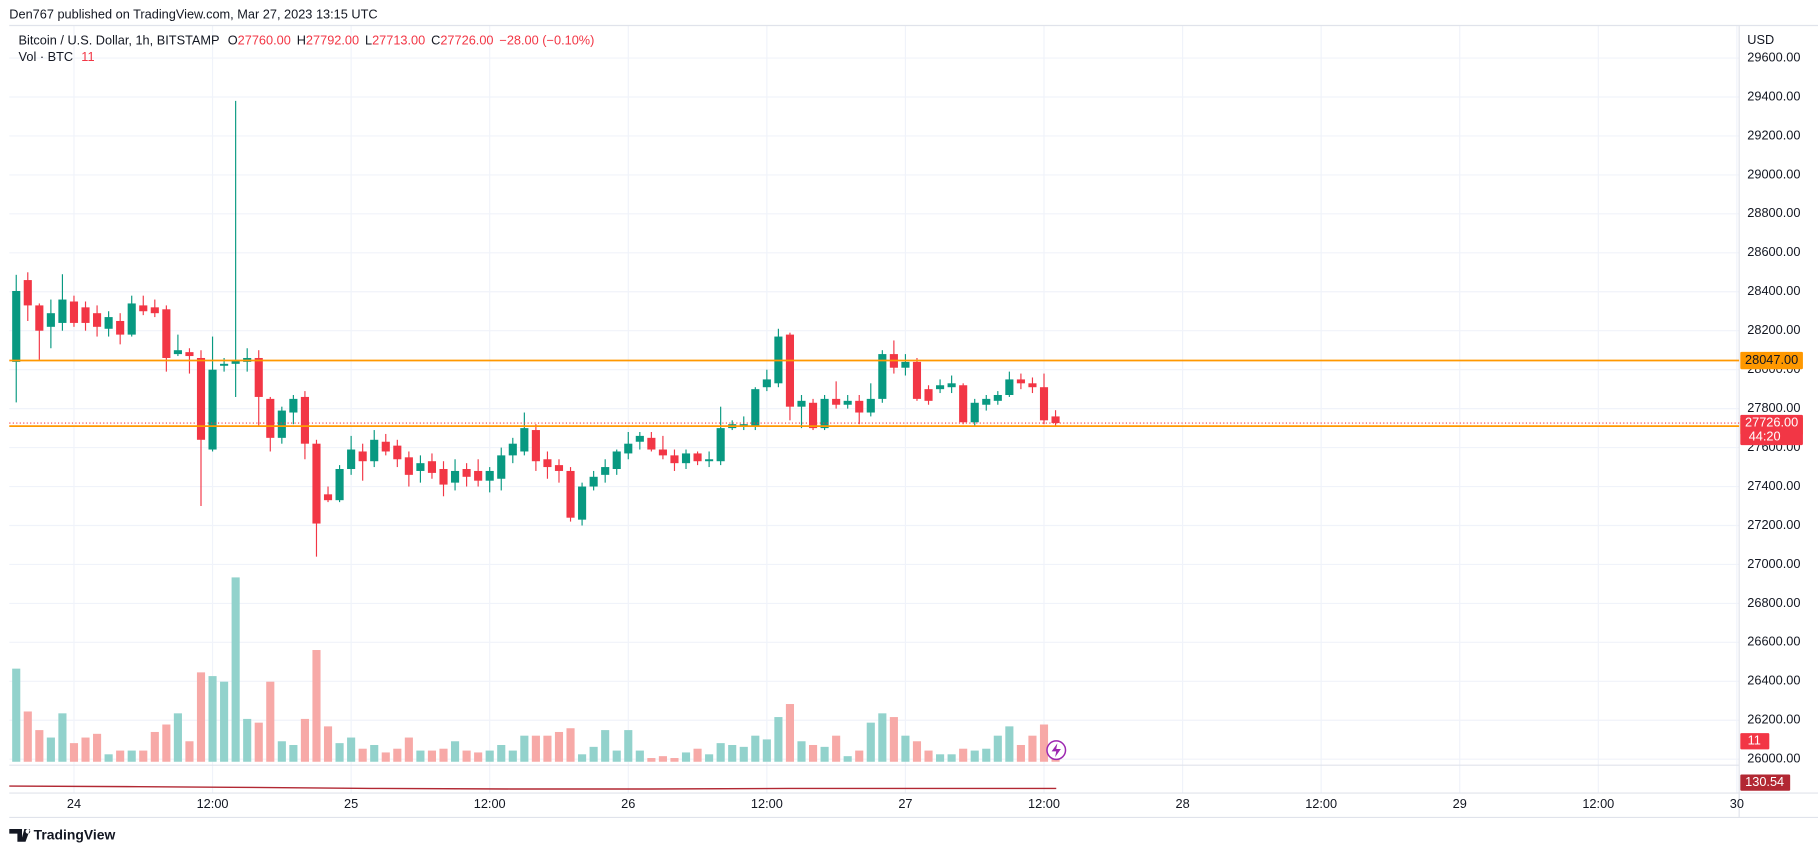 The image size is (1818, 853). Describe the element at coordinates (490, 803) in the screenshot. I see `x-tick-label: 12:00` at that location.